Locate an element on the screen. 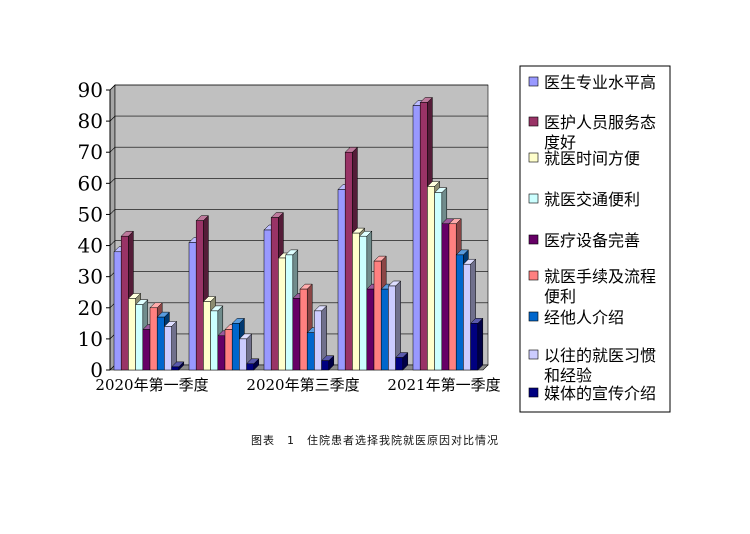 The height and width of the screenshot is (534, 750). legend-label: 便利 is located at coordinates (560, 296).